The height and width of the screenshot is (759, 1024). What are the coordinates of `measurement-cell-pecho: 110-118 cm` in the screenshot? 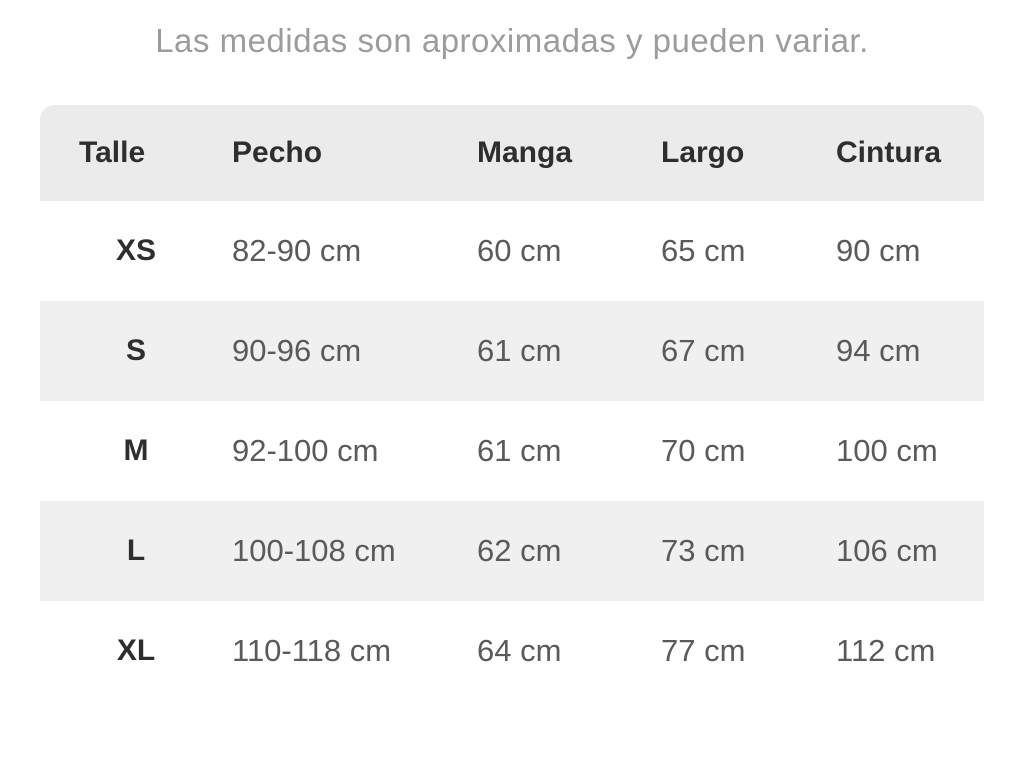 It's located at (312, 650).